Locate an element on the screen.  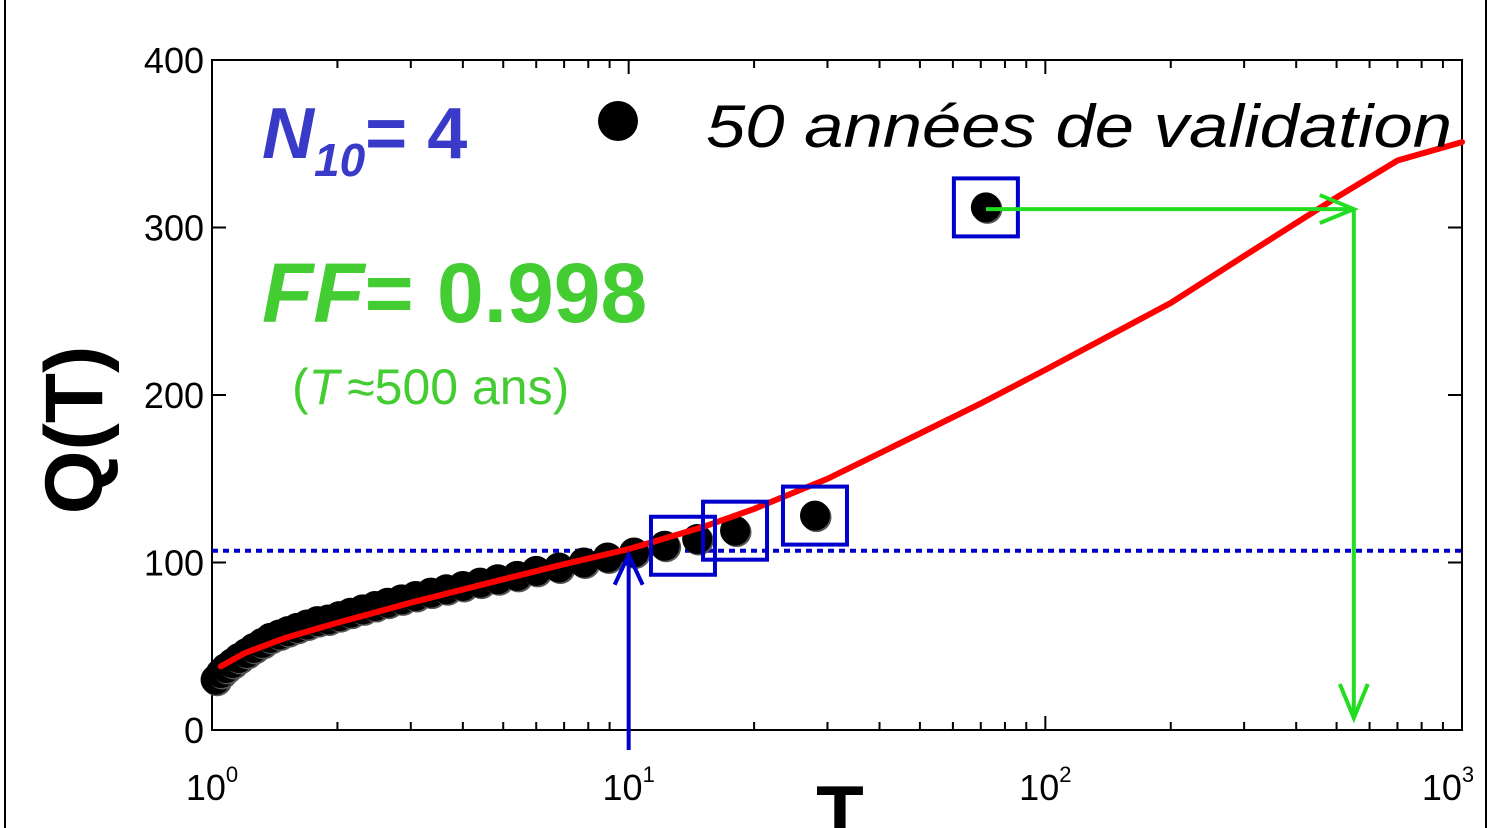
x-tick-label: 10¹ is located at coordinates (629, 785).